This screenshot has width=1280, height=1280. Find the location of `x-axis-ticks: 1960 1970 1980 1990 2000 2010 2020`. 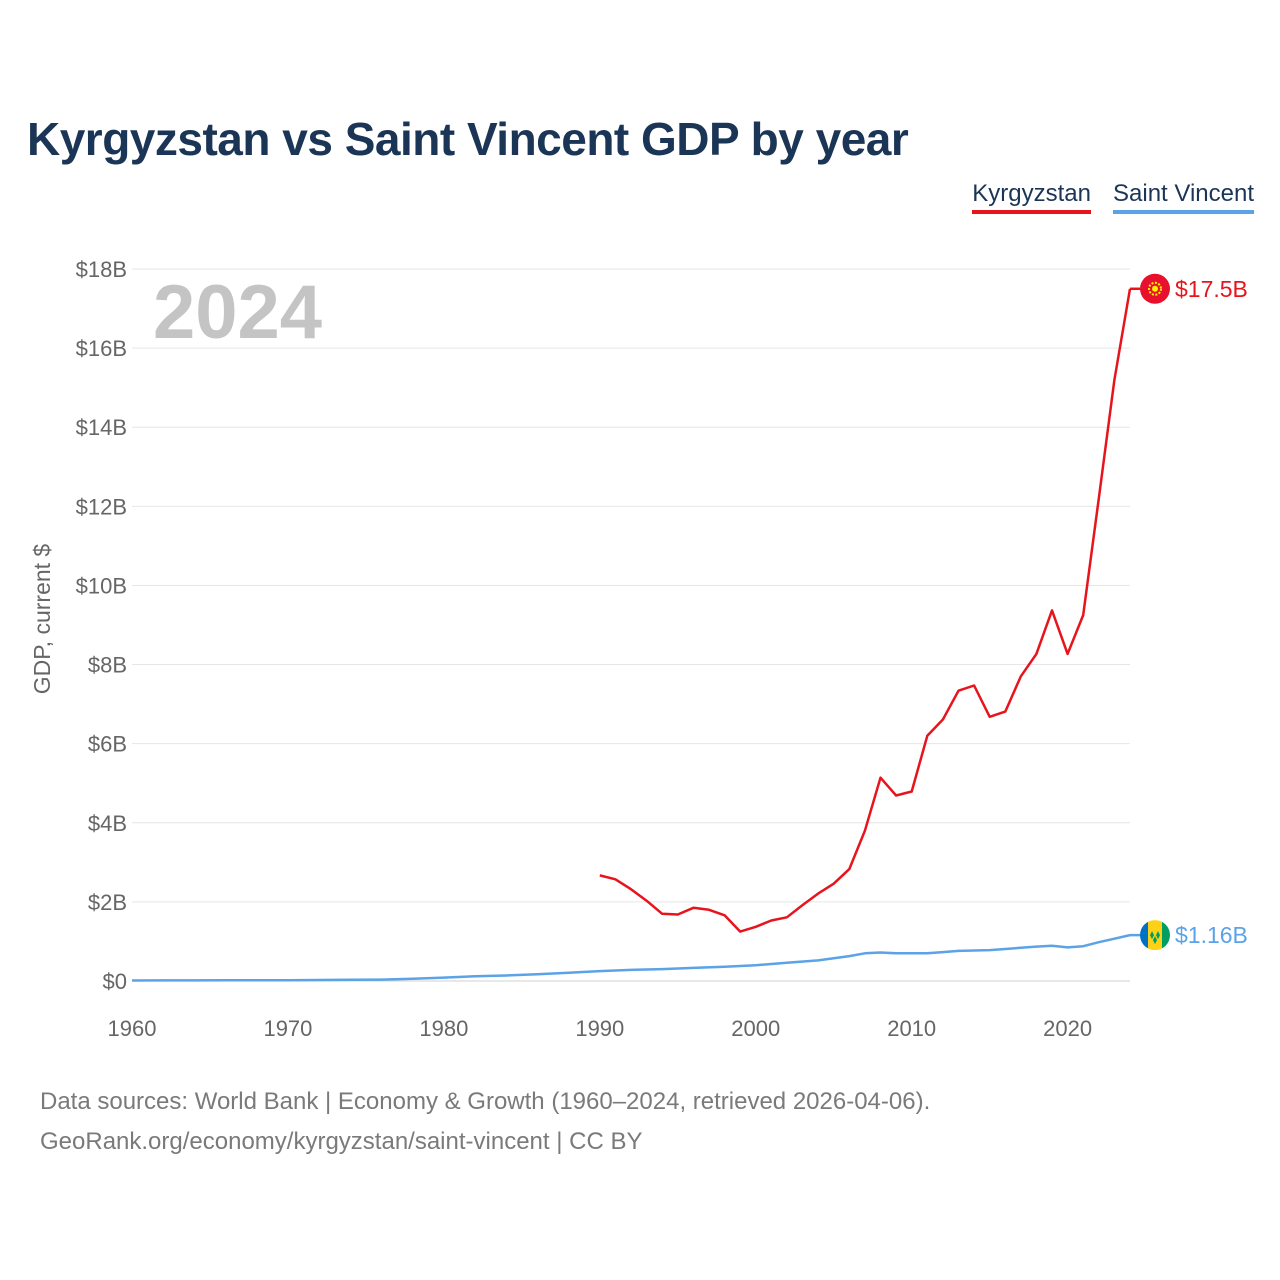

x-axis-ticks: 1960 1970 1980 1990 2000 2010 2020 is located at coordinates (600, 1028).